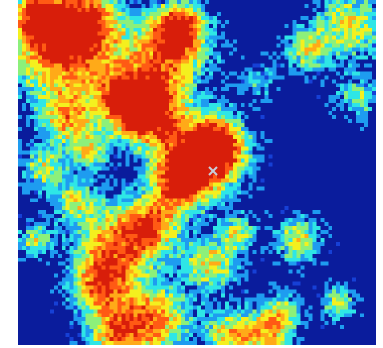 This screenshot has width=383, height=348. What do you see at coordinates (213, 171) in the screenshot?
I see `x-crosshair-icon` at bounding box center [213, 171].